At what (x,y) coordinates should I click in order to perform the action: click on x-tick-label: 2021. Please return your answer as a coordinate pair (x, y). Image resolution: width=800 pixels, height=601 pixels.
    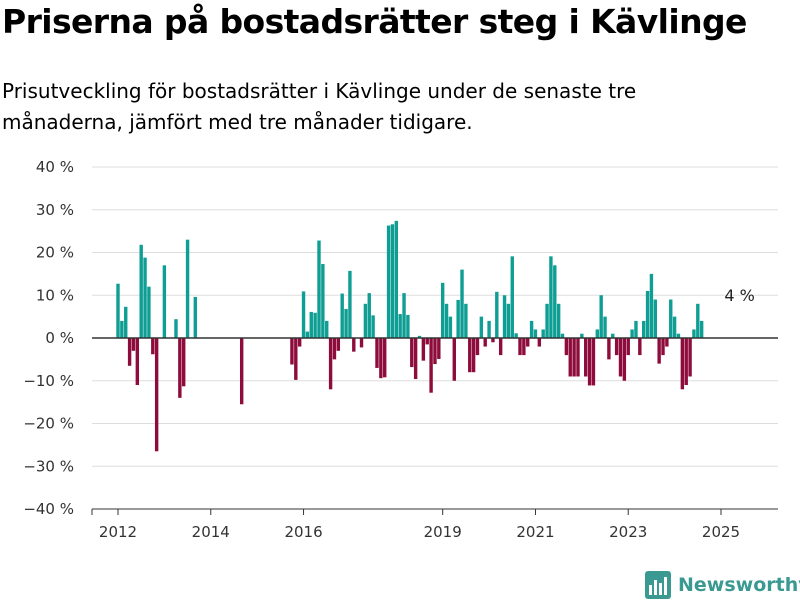
    Looking at the image, I should click on (535, 532).